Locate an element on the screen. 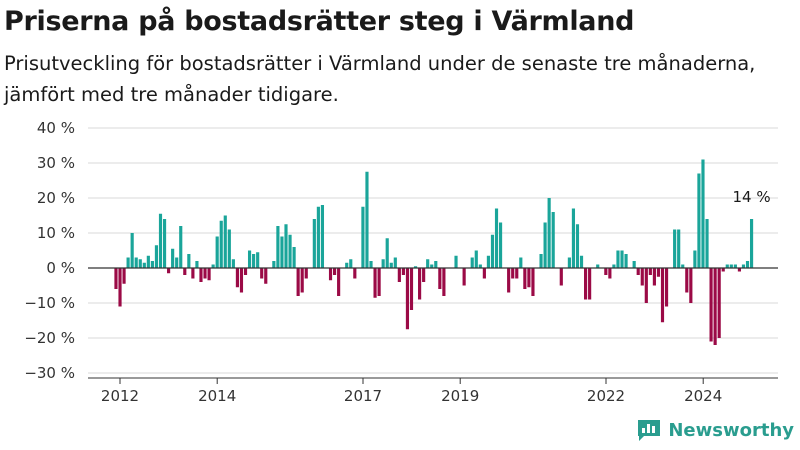  newsworthy-logo-icon is located at coordinates (649, 430).